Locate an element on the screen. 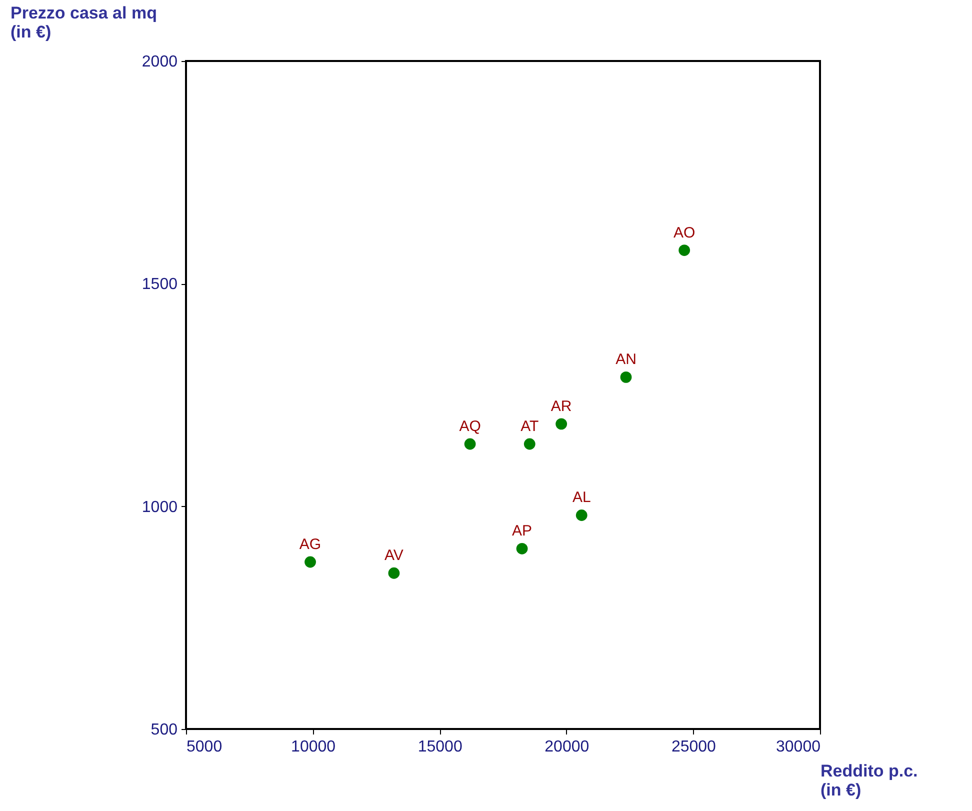 This screenshot has width=972, height=811. y-tick-label: 500 is located at coordinates (164, 730).